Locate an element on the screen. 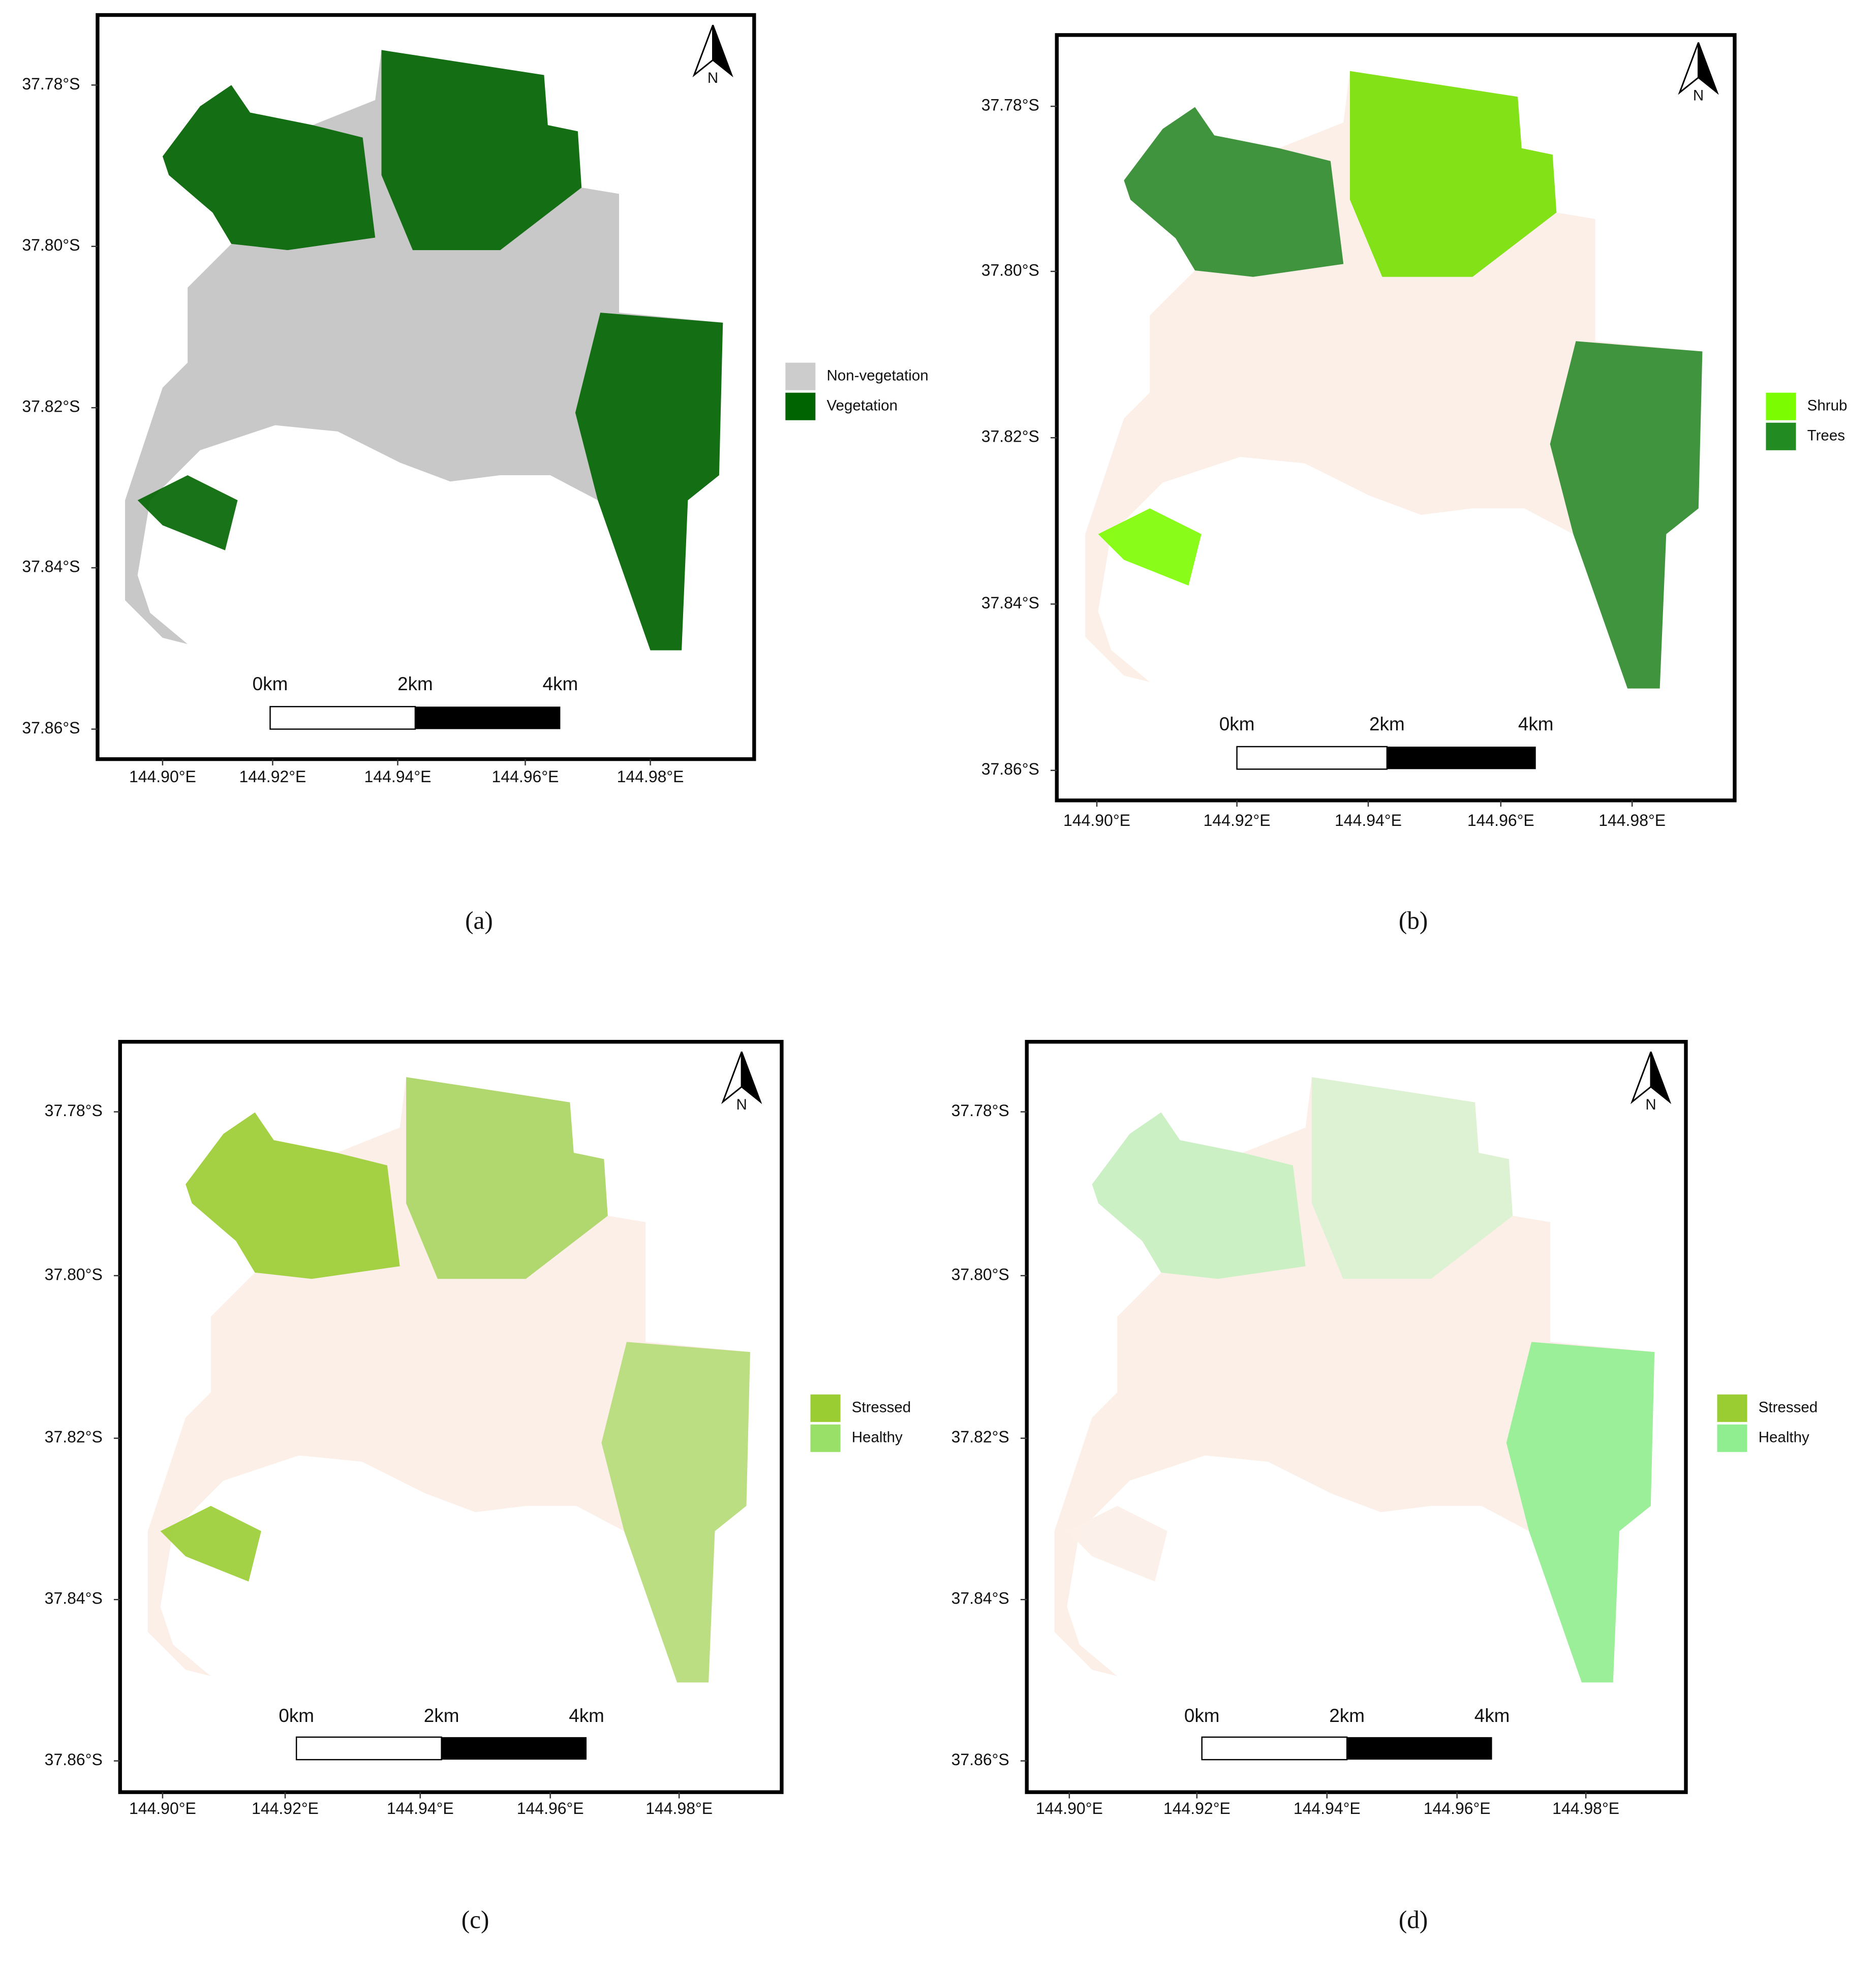 The image size is (1876, 1971). panel-caption: (b) is located at coordinates (1413, 920).